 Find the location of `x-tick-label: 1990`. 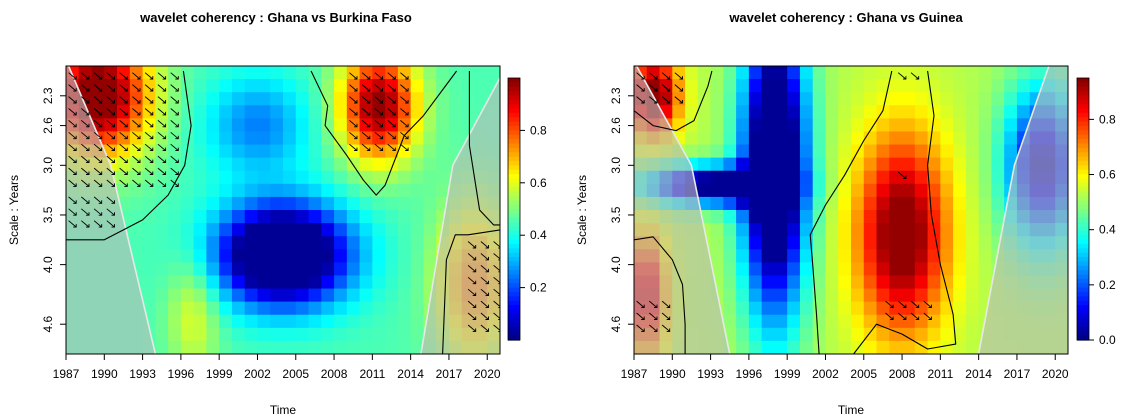

x-tick-label: 1990 is located at coordinates (672, 374).